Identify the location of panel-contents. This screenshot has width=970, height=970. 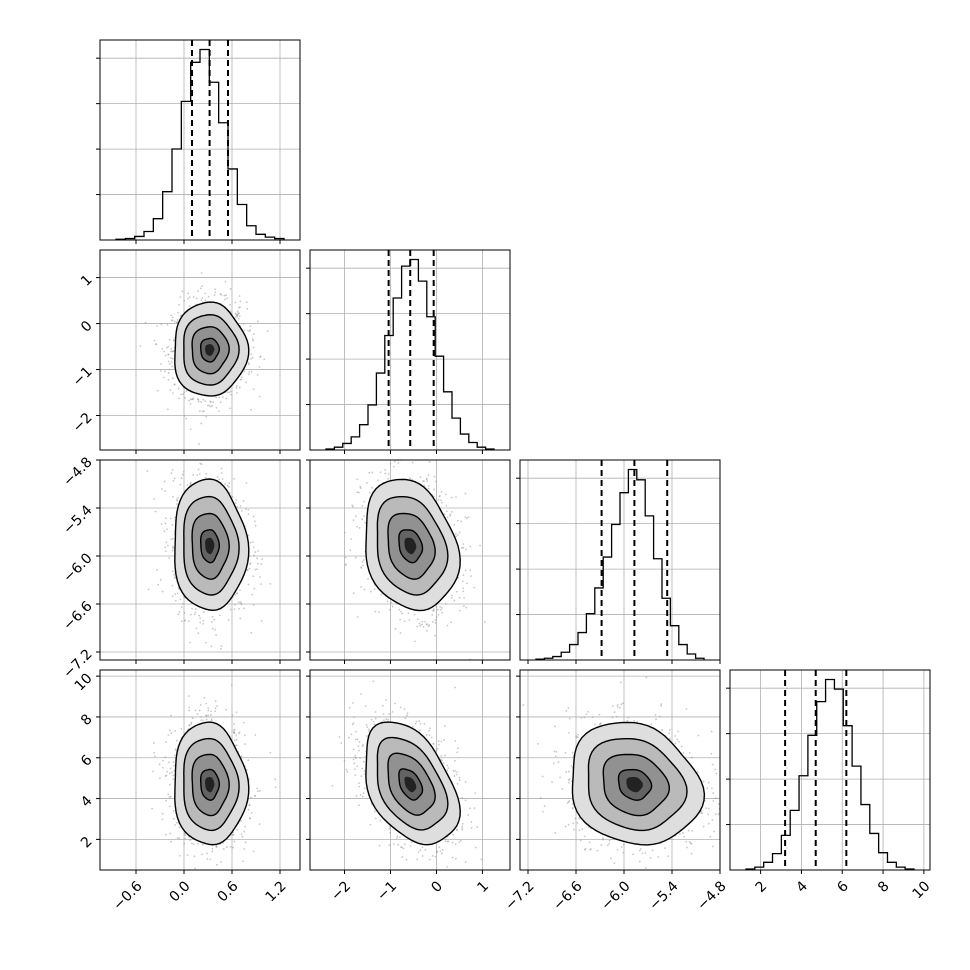
(204, 358).